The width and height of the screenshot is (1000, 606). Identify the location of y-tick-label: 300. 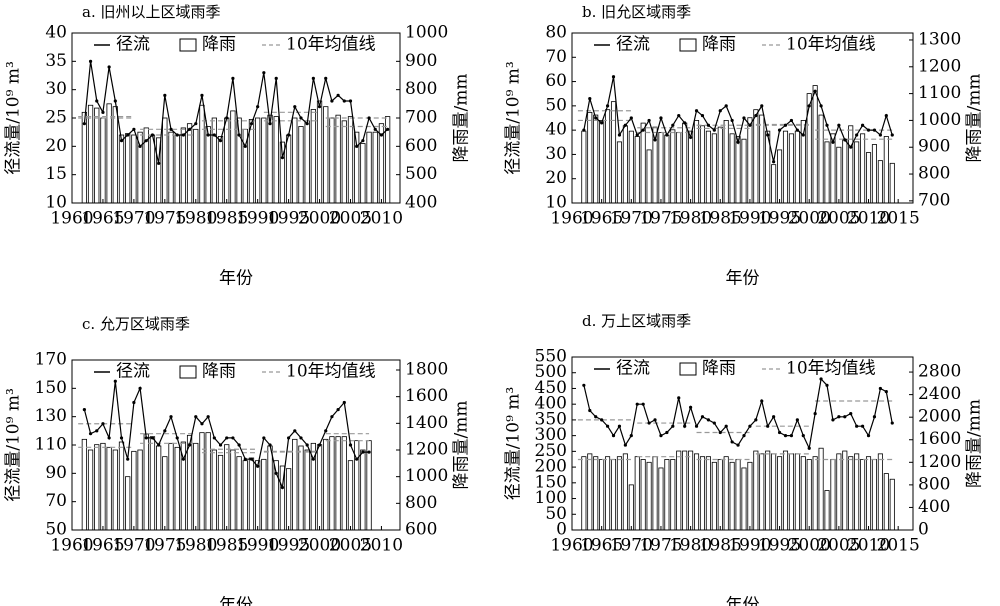
(551, 435).